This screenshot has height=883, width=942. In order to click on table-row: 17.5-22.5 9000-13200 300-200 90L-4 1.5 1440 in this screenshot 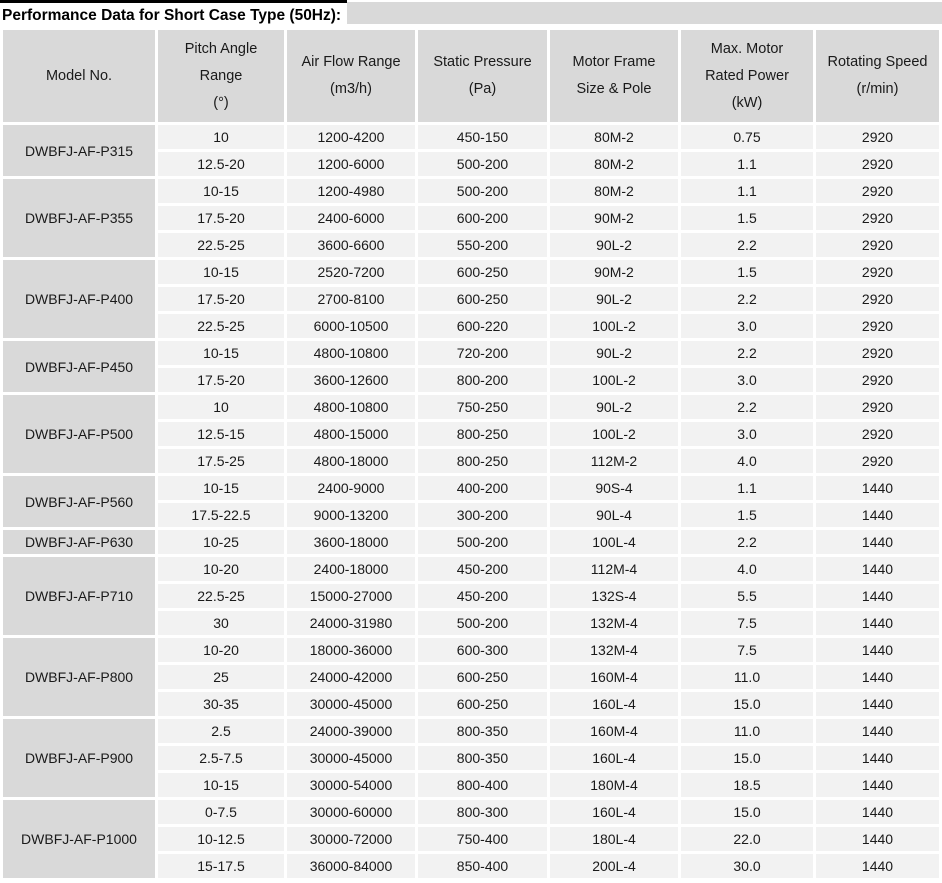, I will do `click(471, 515)`.